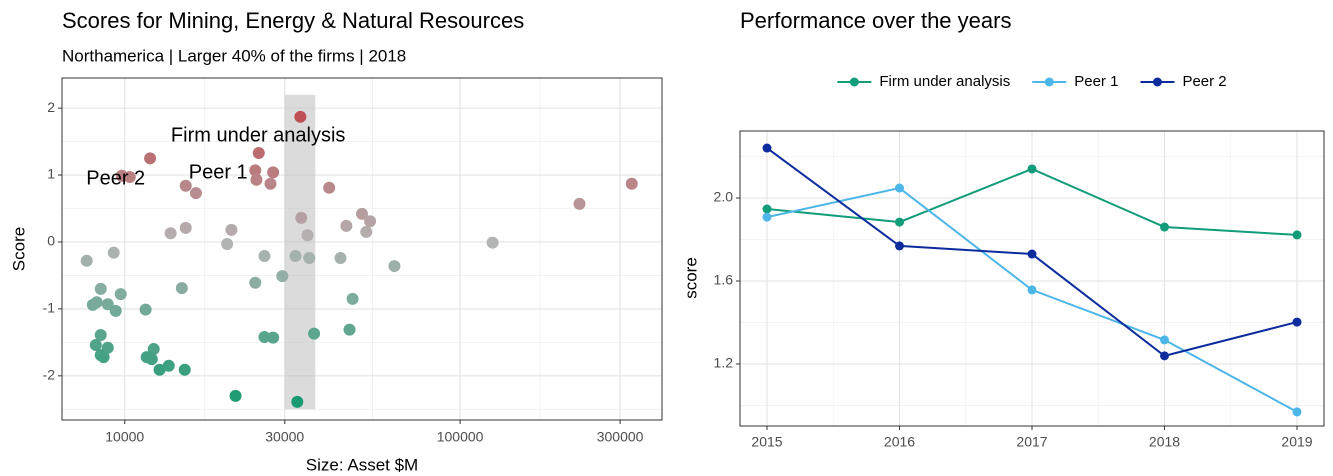 Image resolution: width=1333 pixels, height=476 pixels. What do you see at coordinates (1032, 81) in the screenshot?
I see `legend: Firm under analysis Peer 1 Peer 2` at bounding box center [1032, 81].